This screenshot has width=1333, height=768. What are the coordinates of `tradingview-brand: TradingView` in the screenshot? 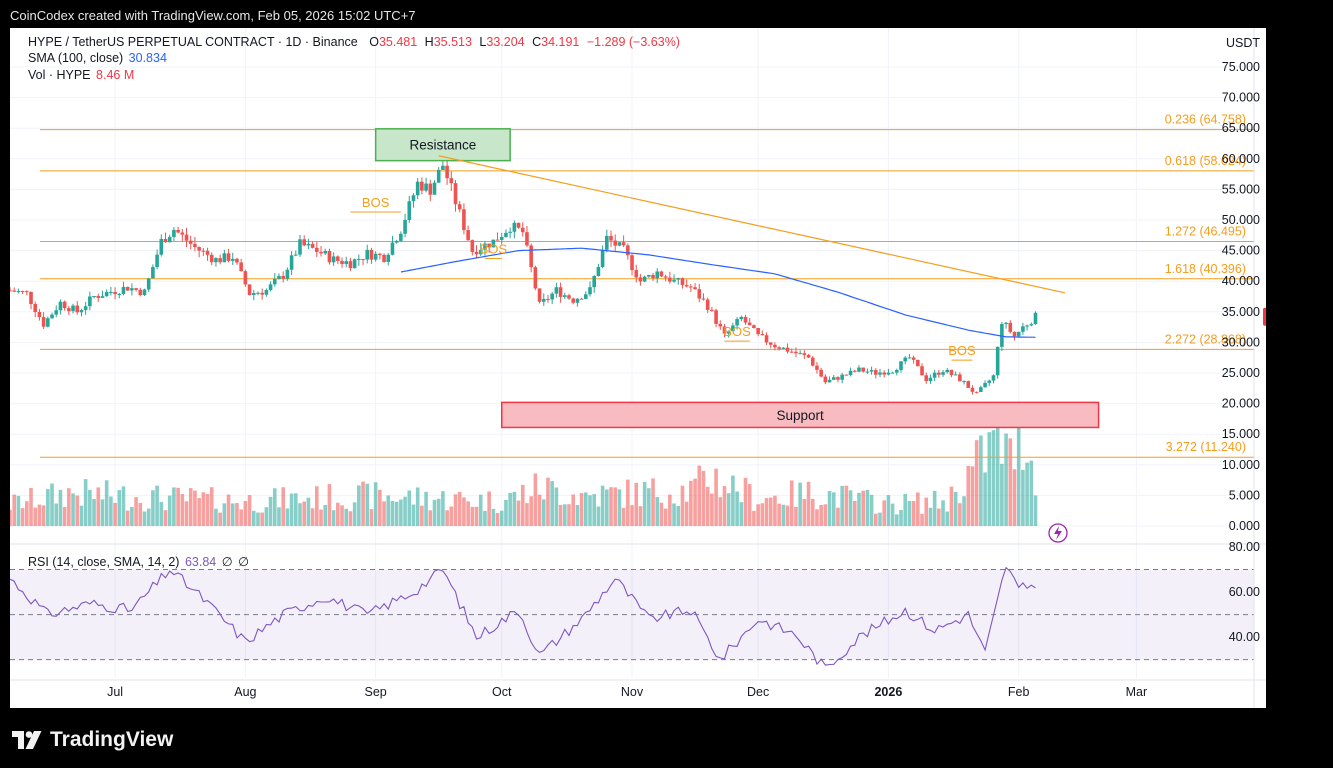 It's located at (92, 740).